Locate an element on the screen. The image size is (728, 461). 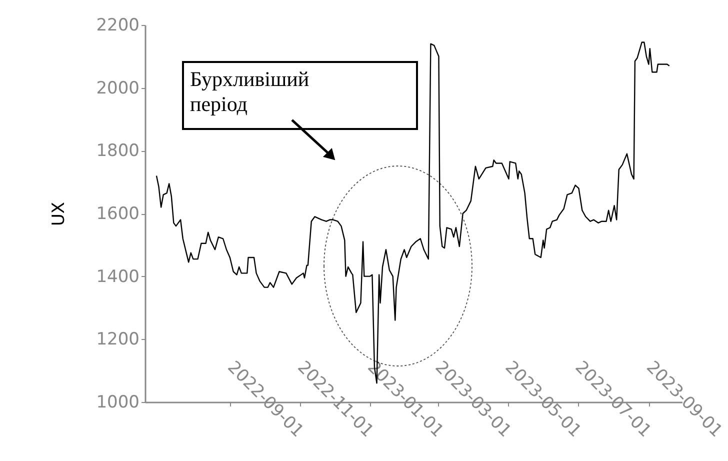
y-tick-label: 1400 is located at coordinates (118, 276).